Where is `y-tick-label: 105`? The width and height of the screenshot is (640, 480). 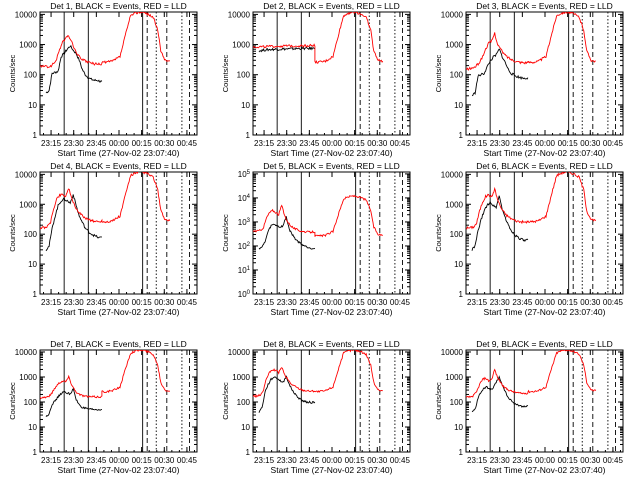
y-tick-label: 105 is located at coordinates (244, 174).